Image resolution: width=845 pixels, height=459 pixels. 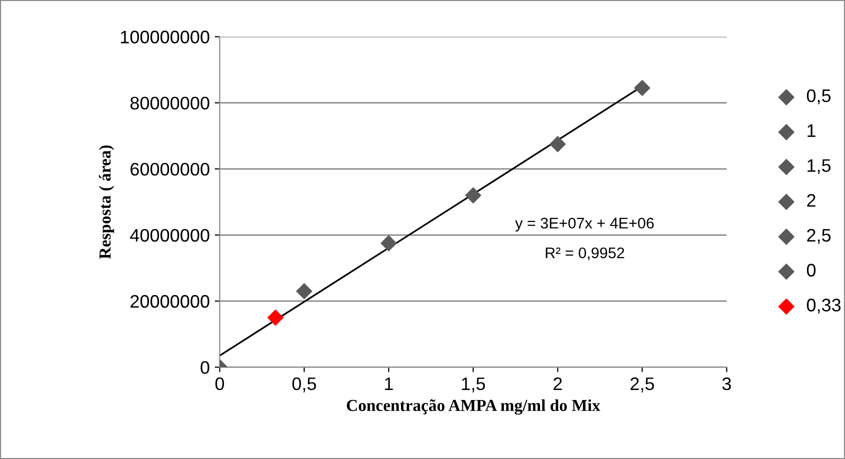 I want to click on y-tick-label: 80000000, so click(x=170, y=103).